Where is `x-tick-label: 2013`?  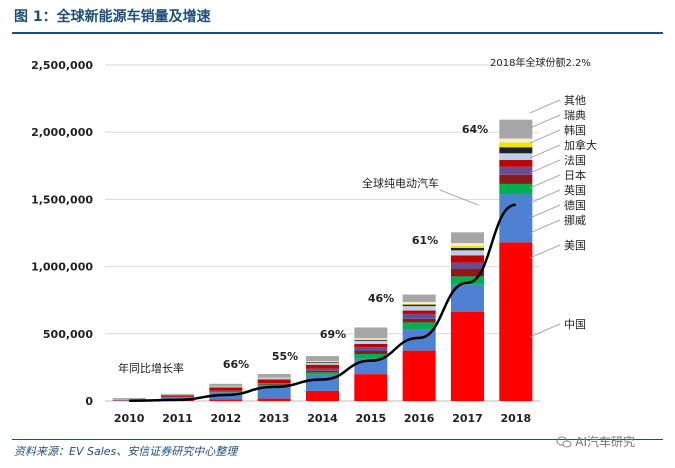
x-tick-label: 2013 is located at coordinates (274, 418).